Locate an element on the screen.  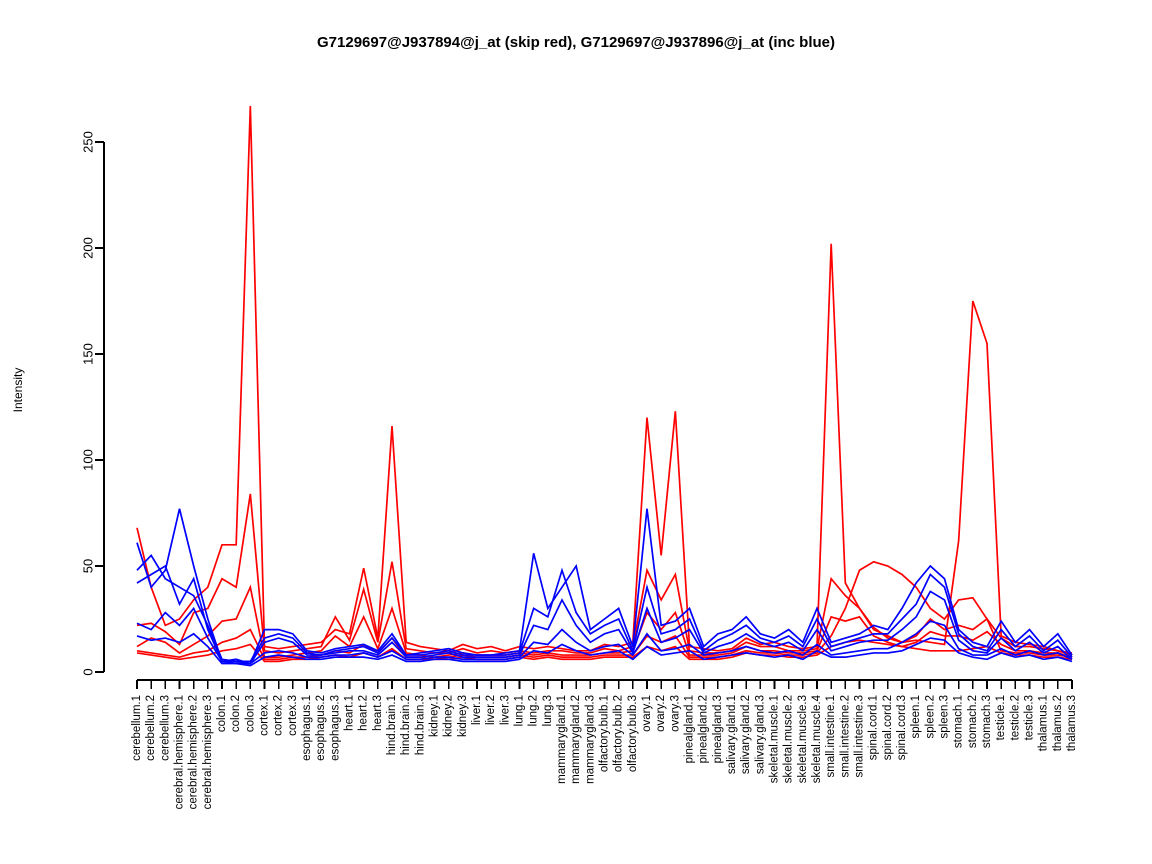
x-axis is located at coordinates (604, 684).